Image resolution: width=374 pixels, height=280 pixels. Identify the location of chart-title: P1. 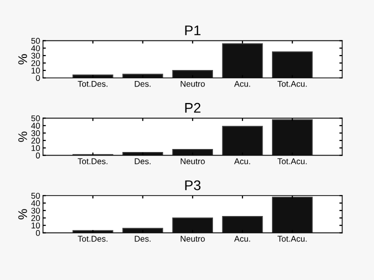
(192, 31).